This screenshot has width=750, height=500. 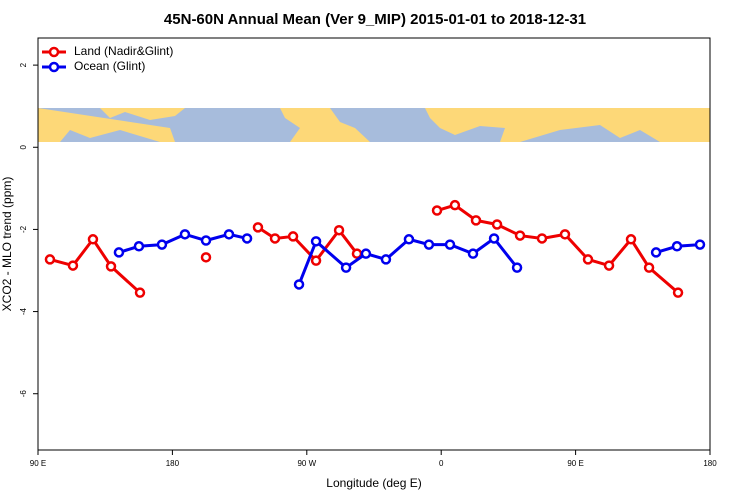 What do you see at coordinates (23, 311) in the screenshot?
I see `y-tick-label: -4` at bounding box center [23, 311].